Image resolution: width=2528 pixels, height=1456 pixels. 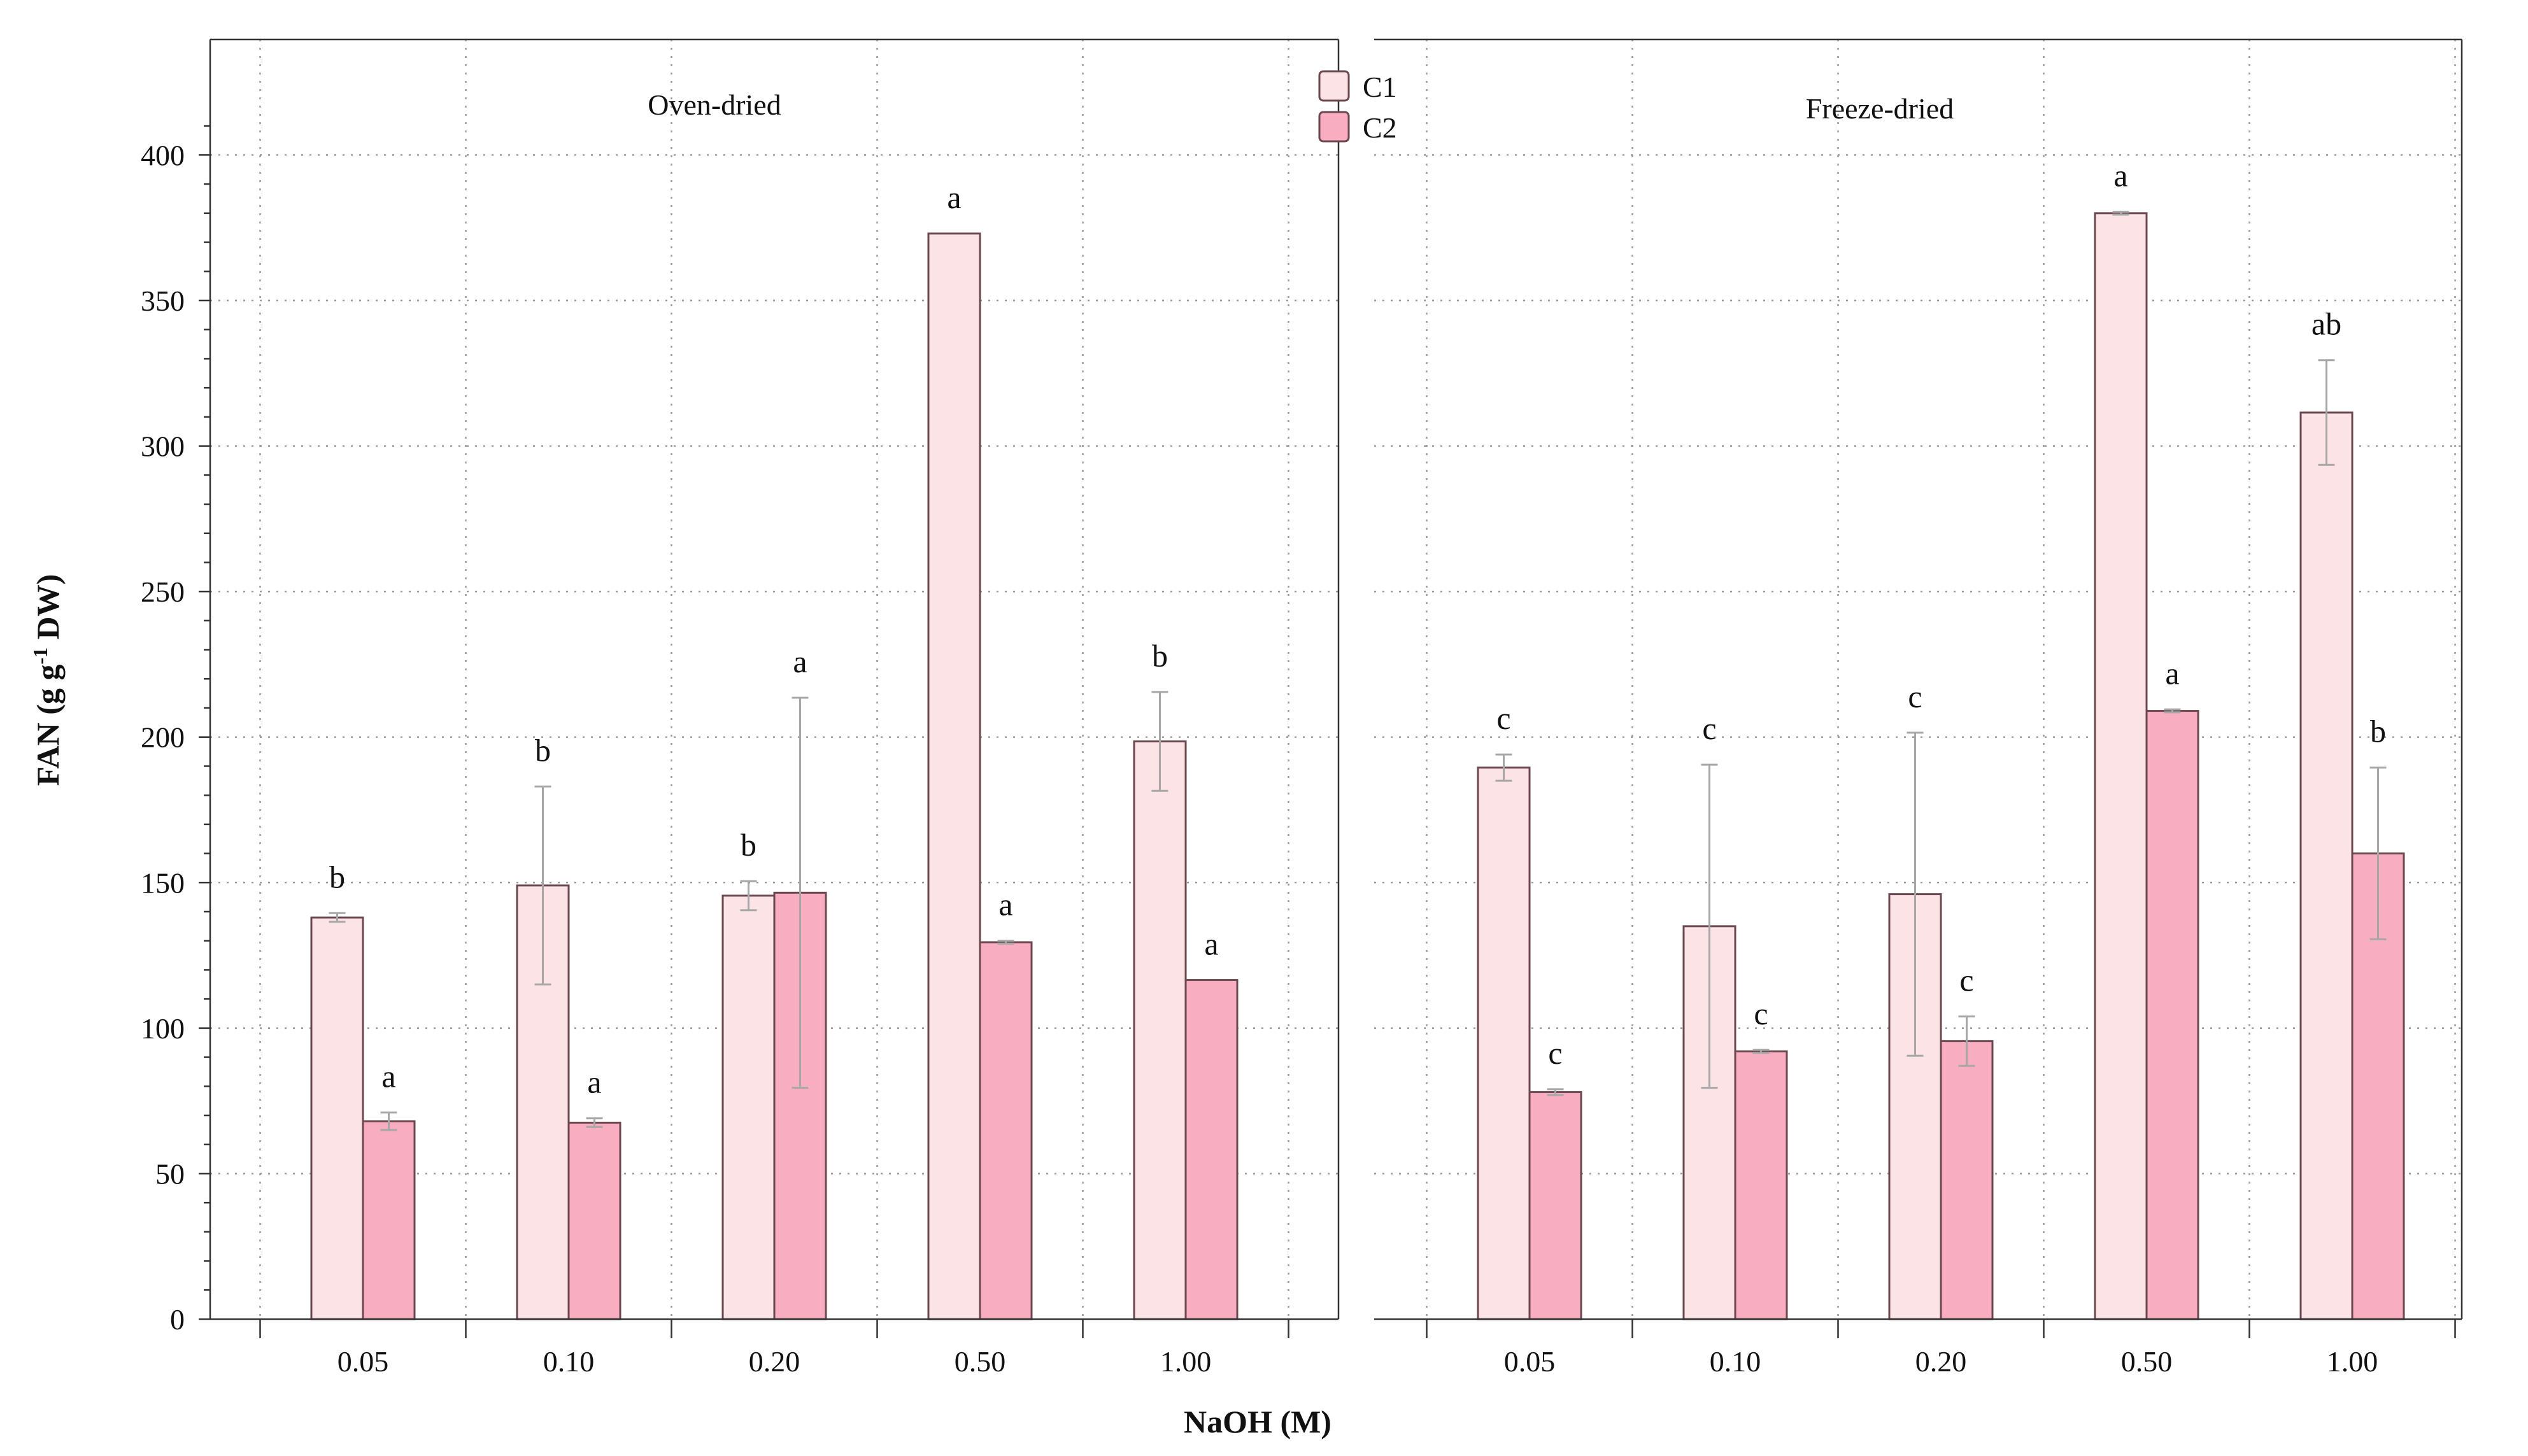 What do you see at coordinates (177, 1319) in the screenshot?
I see `y-tick-label: 0` at bounding box center [177, 1319].